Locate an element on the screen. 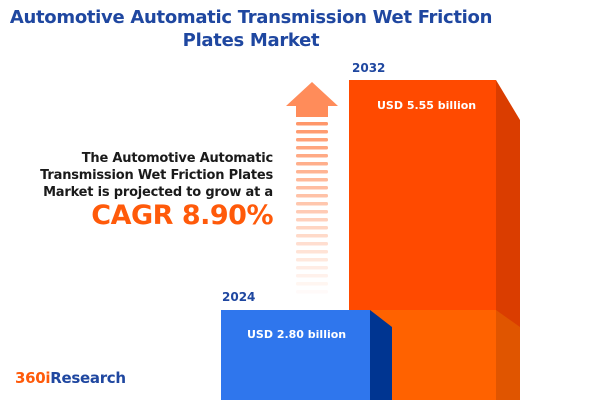 The image size is (600, 400). bar-2024-side is located at coordinates (381, 355).